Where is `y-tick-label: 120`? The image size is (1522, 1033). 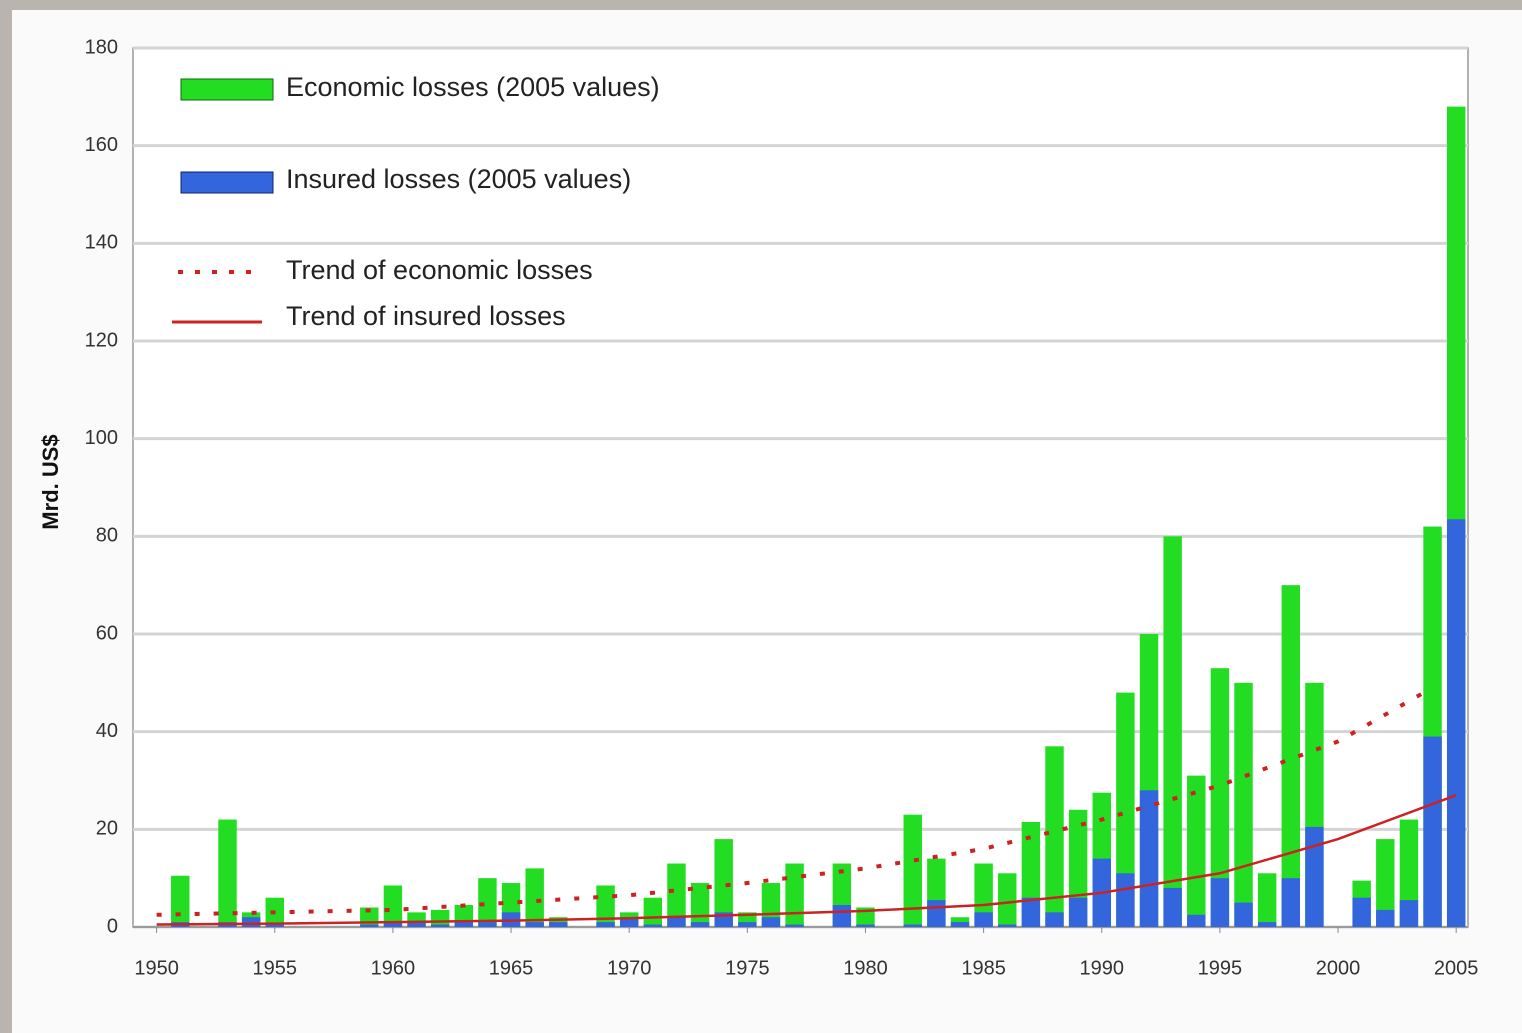
y-tick-label: 120 is located at coordinates (101, 340).